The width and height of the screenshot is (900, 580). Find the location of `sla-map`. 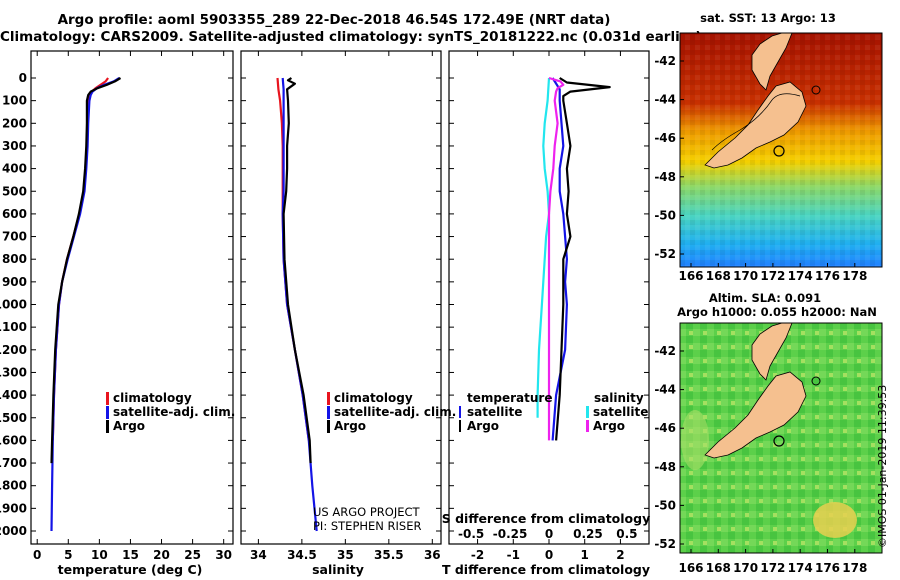

sla-map is located at coordinates (781, 438).